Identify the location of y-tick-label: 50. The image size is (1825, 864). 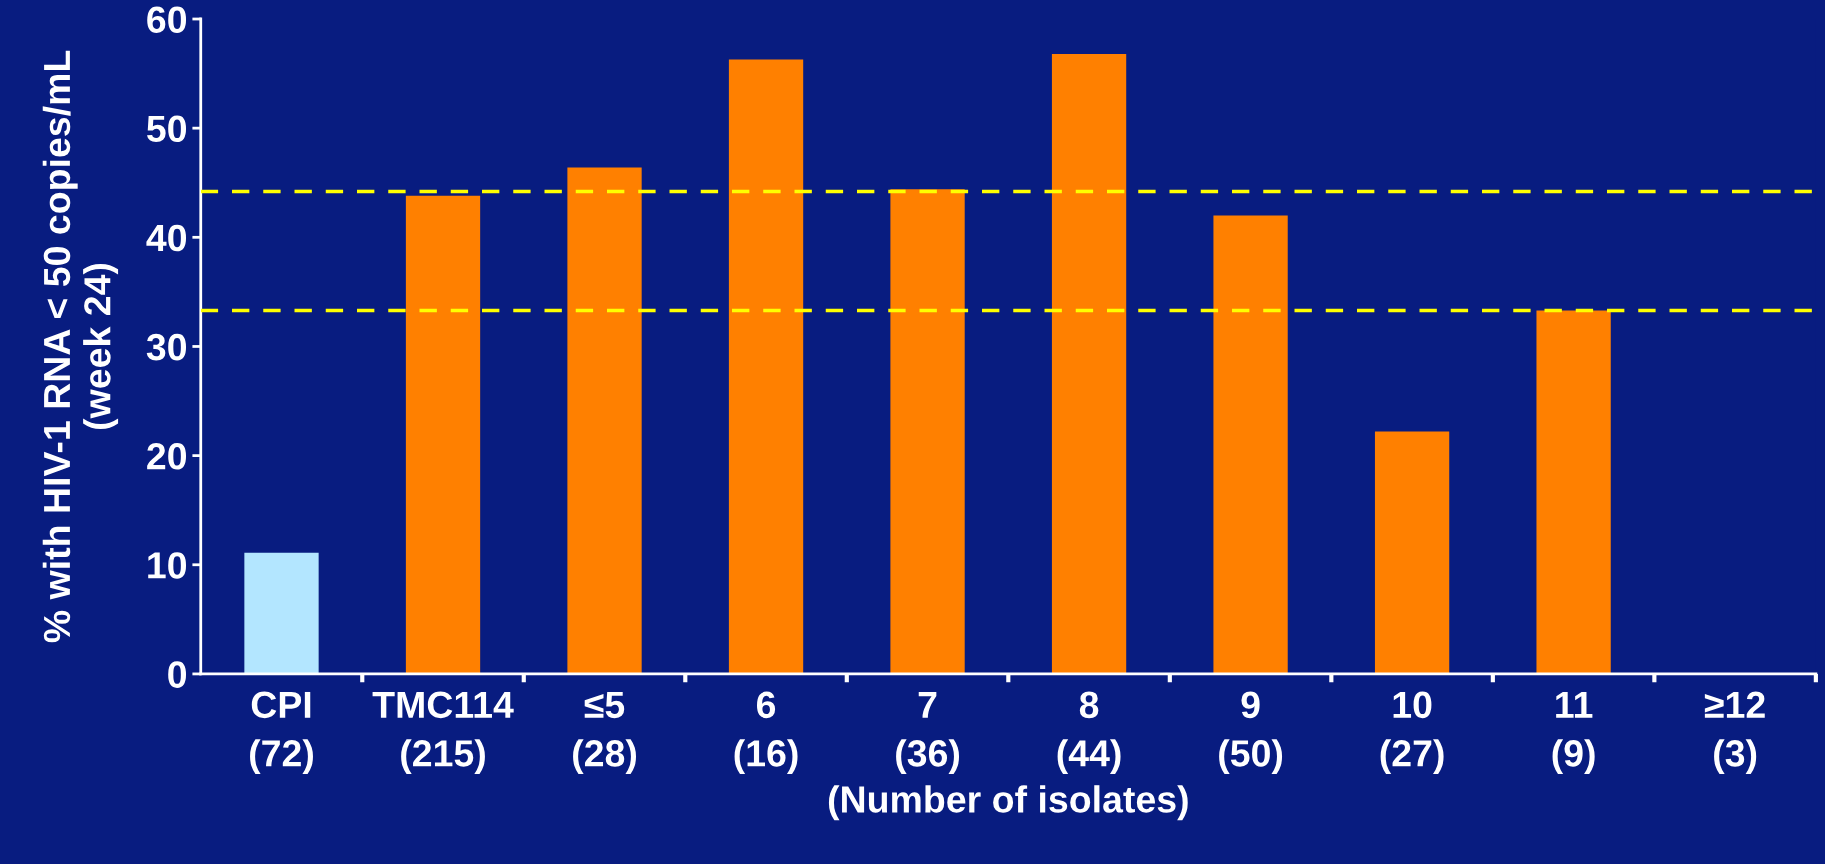
(167, 129).